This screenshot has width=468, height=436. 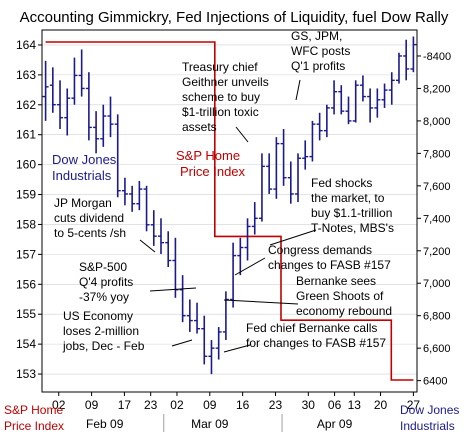 What do you see at coordinates (414, 405) in the screenshot?
I see `x-tick-label: 27` at bounding box center [414, 405].